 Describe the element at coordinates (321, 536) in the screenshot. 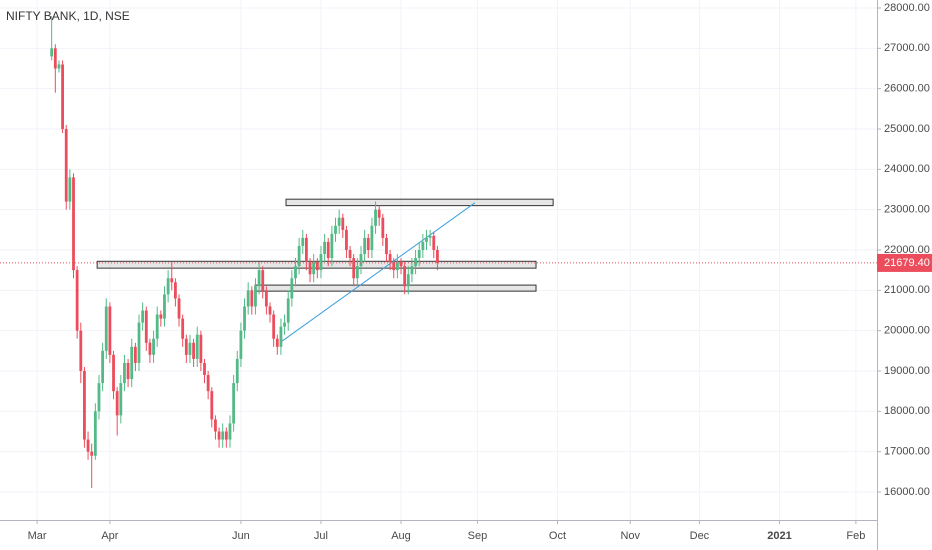

I see `x-tick-label: Jul` at that location.